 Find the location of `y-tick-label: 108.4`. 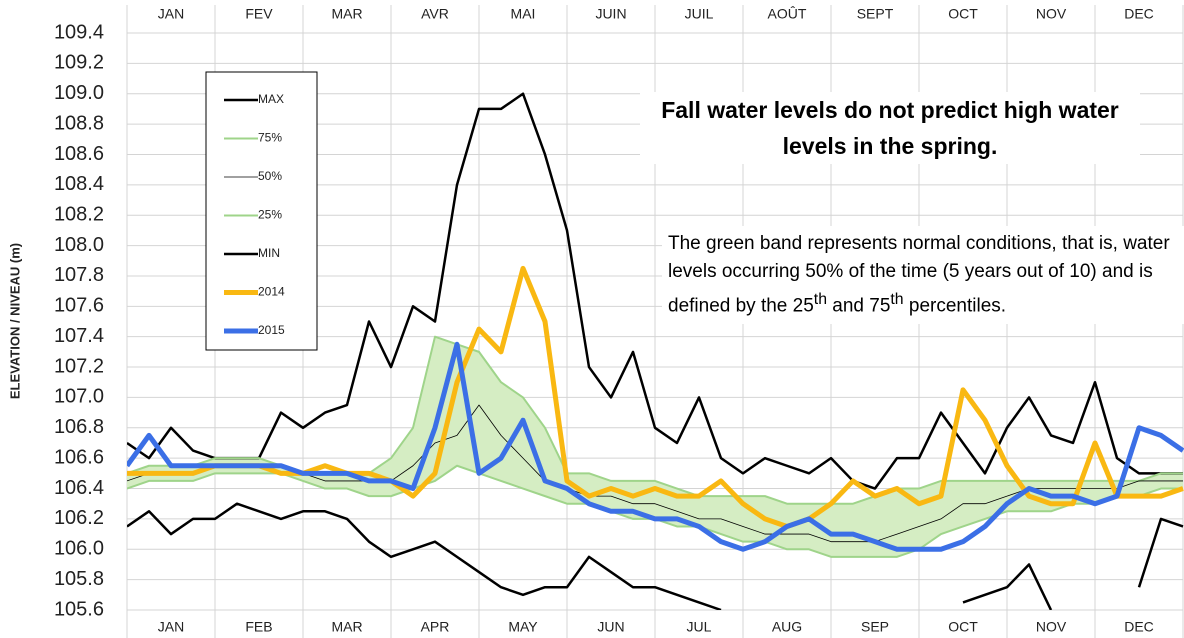

y-tick-label: 108.4 is located at coordinates (79, 184).